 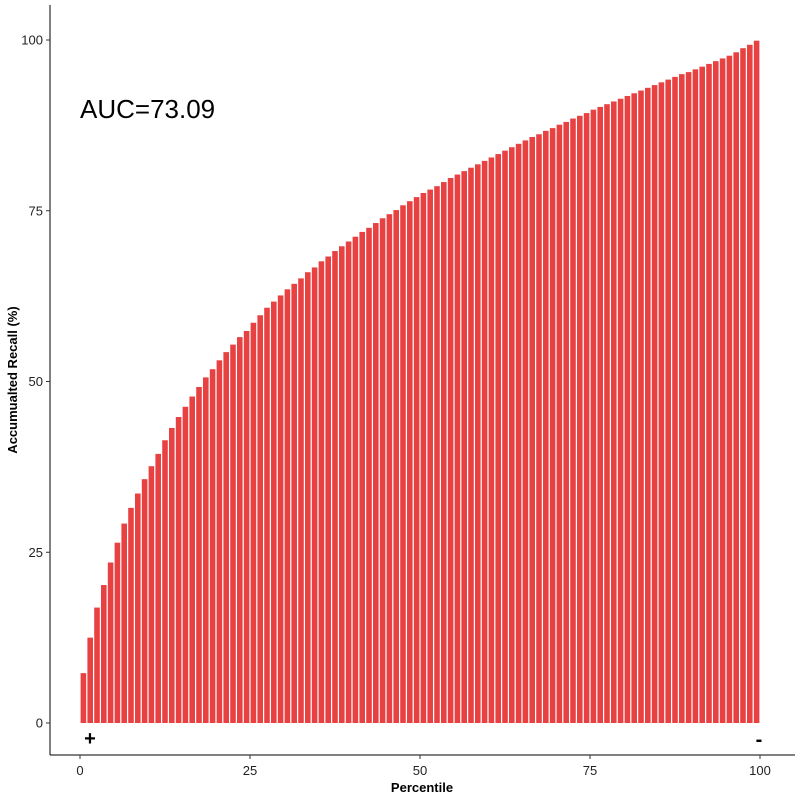 What do you see at coordinates (760, 770) in the screenshot?
I see `x-tick-label: 100` at bounding box center [760, 770].